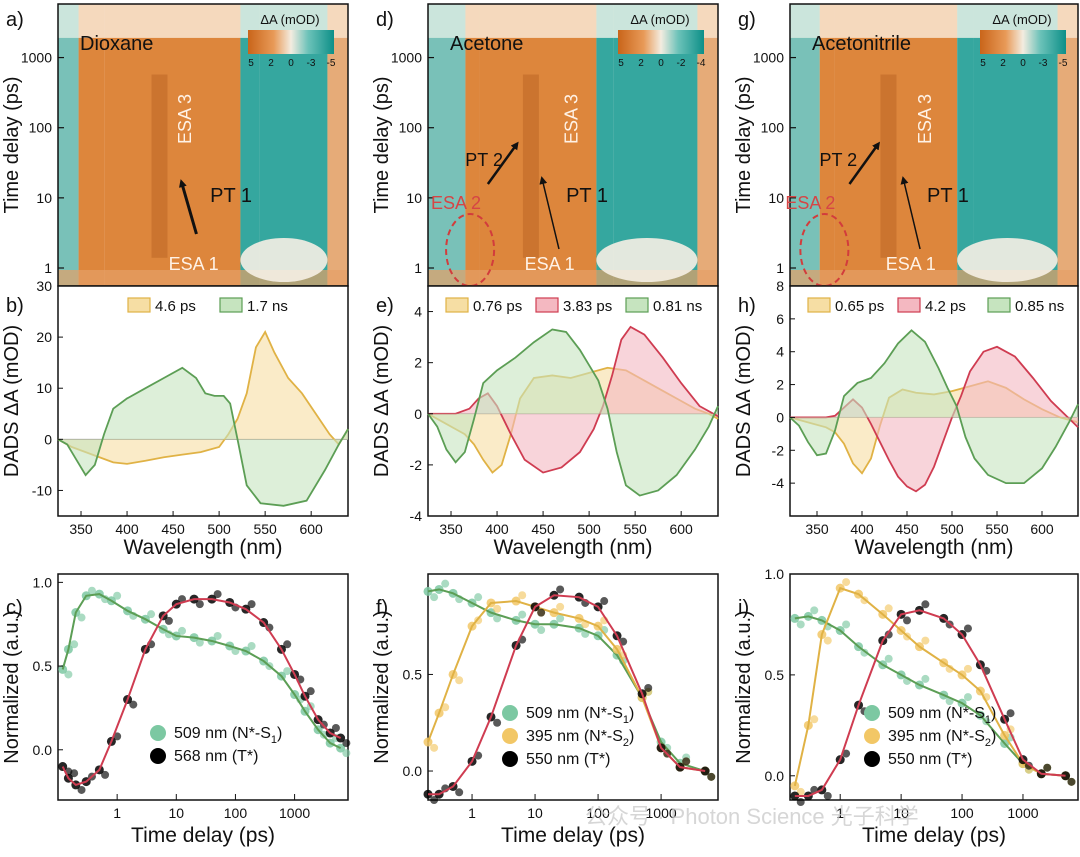 This screenshot has width=1080, height=857. Describe the element at coordinates (231, 196) in the screenshot. I see `annotation-pt-1: PT 1` at that location.